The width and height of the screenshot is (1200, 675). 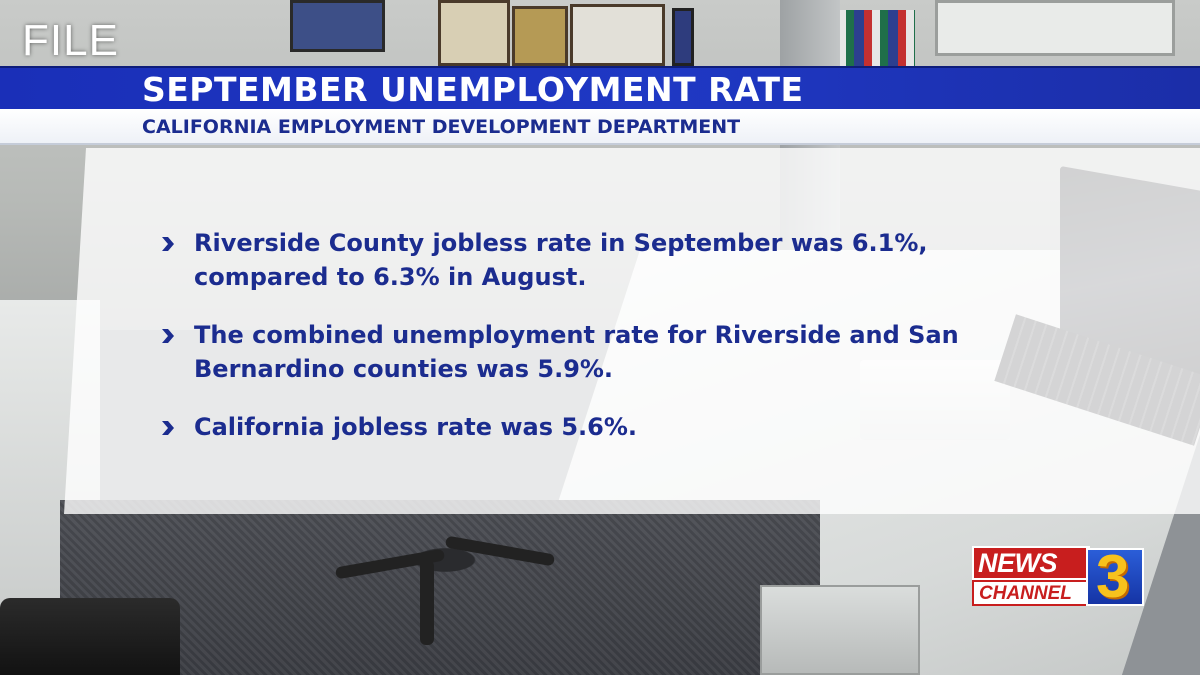 What do you see at coordinates (662, 427) in the screenshot?
I see `bullet-item: California jobless rate was 5.6%.` at bounding box center [662, 427].